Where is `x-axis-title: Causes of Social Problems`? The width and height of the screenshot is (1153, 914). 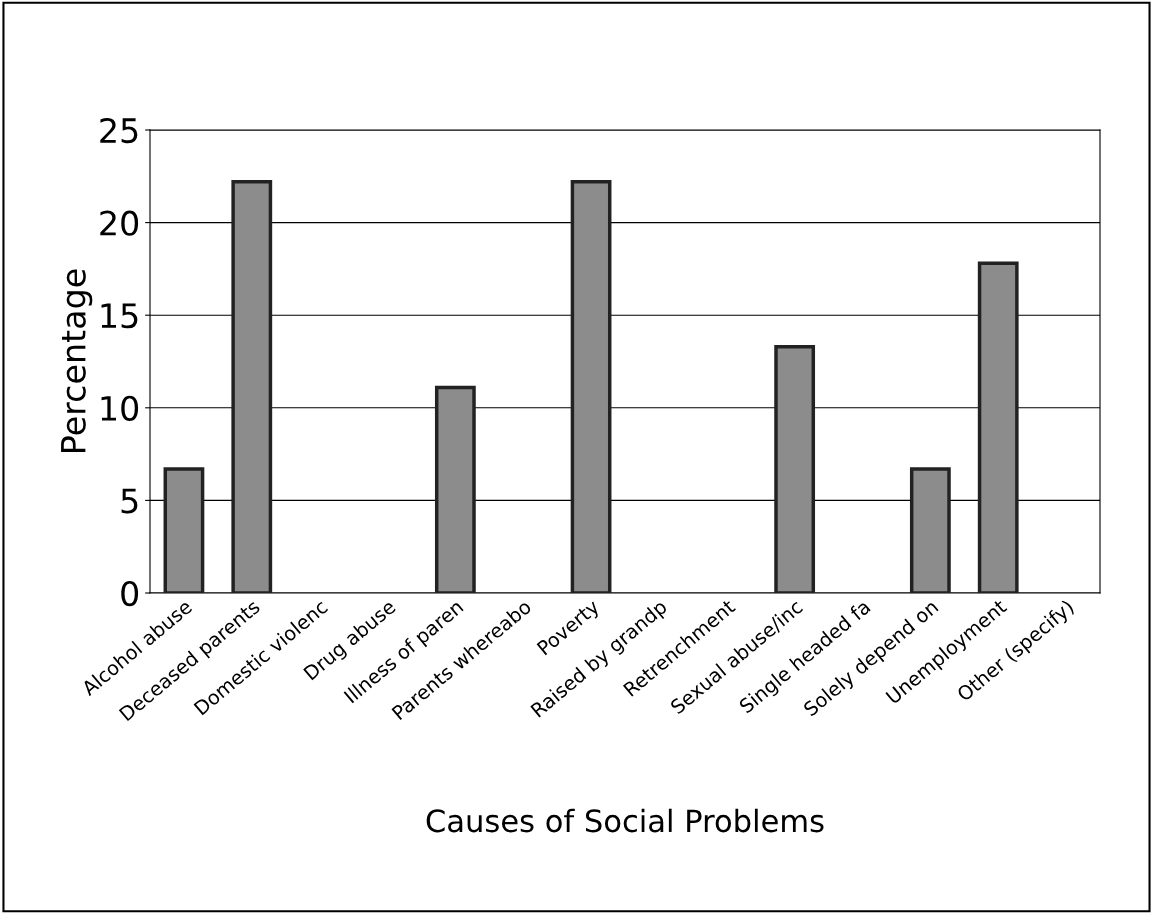 x-axis-title: Causes of Social Problems is located at coordinates (625, 820).